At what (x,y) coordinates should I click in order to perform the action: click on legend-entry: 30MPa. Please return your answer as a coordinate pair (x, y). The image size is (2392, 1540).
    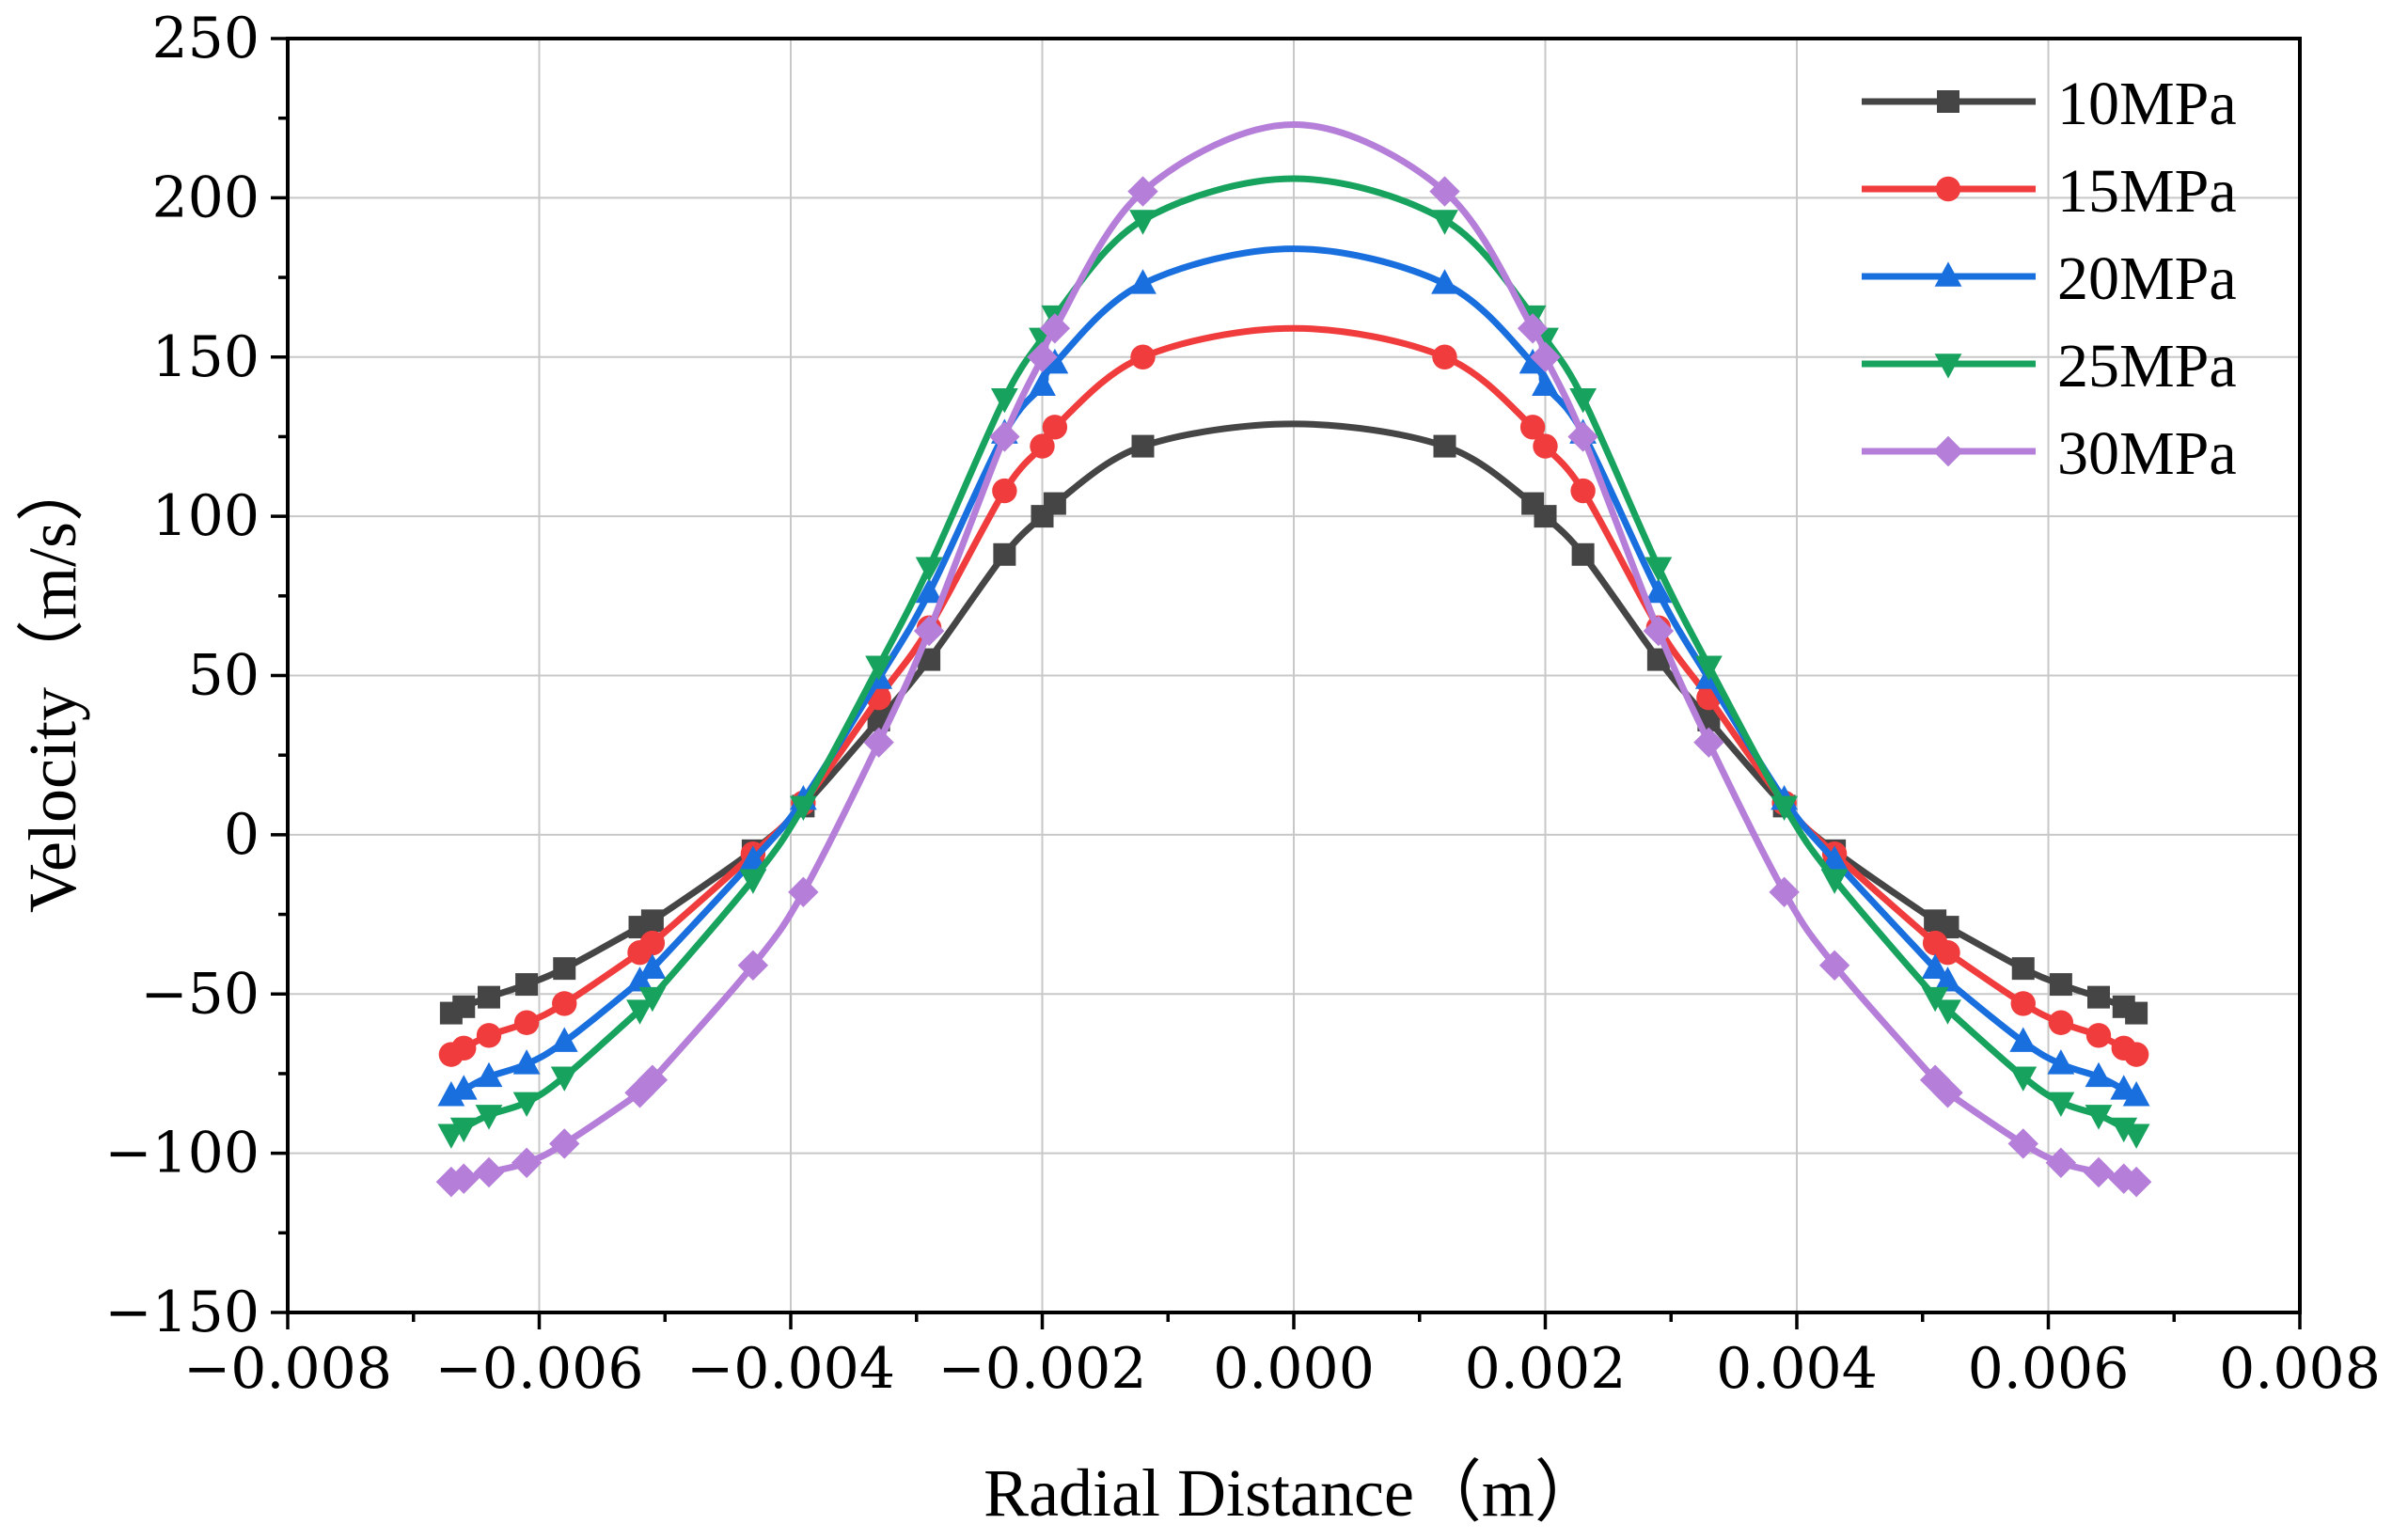
    Looking at the image, I should click on (2049, 453).